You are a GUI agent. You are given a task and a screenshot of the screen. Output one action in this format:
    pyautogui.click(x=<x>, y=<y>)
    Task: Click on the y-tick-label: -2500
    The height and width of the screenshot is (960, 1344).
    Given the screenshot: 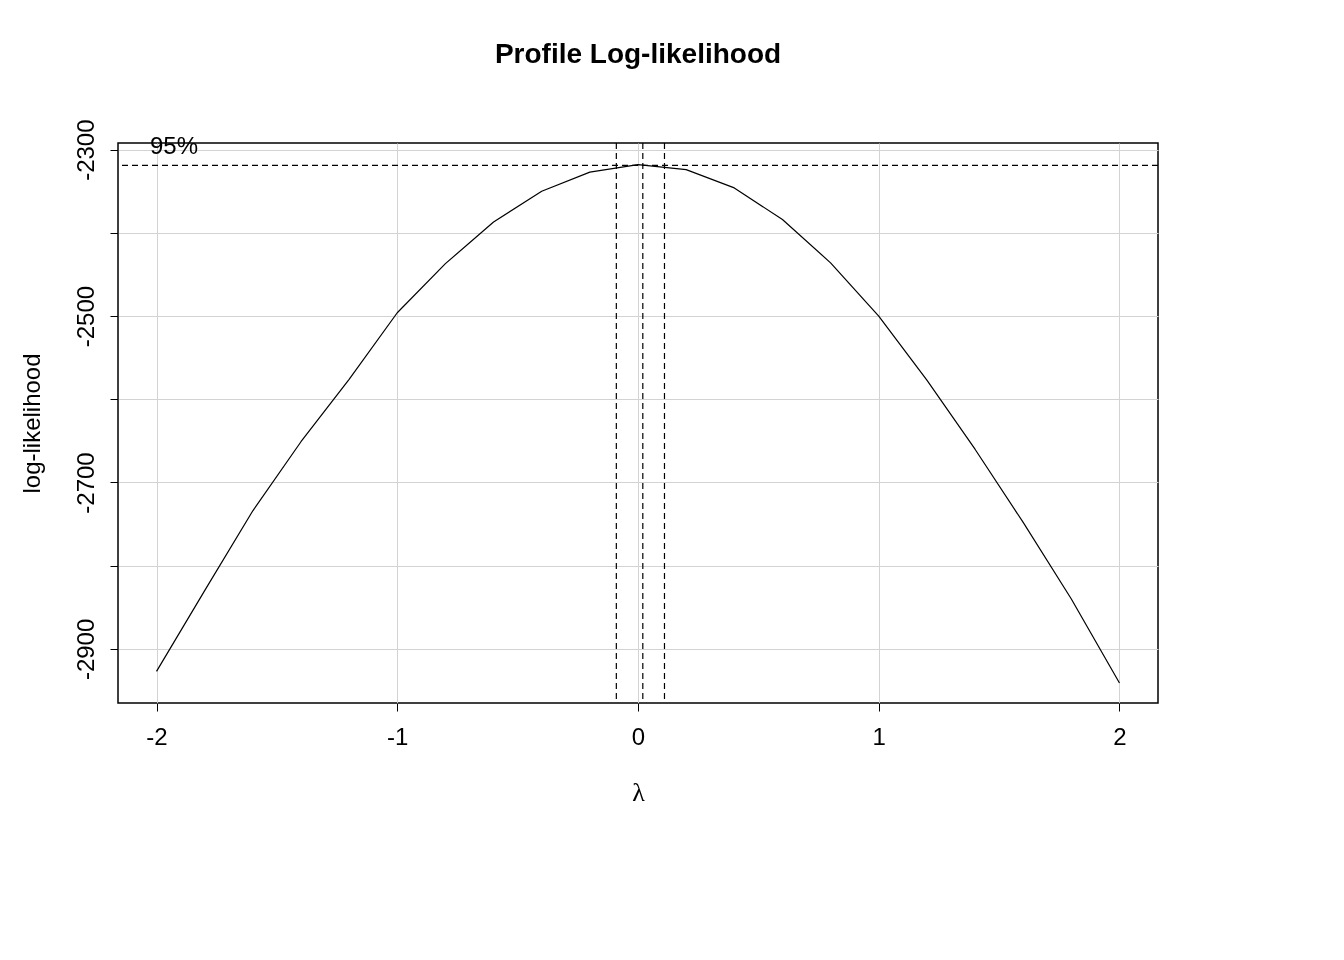 What is the action you would take?
    pyautogui.click(x=85, y=316)
    